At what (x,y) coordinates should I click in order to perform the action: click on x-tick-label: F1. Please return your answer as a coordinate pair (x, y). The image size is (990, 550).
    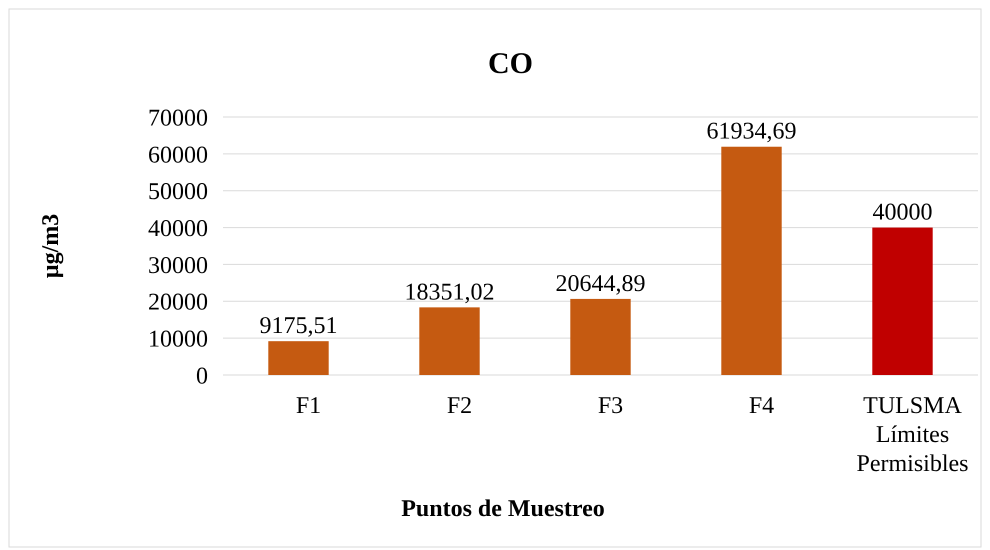
    Looking at the image, I should click on (309, 406).